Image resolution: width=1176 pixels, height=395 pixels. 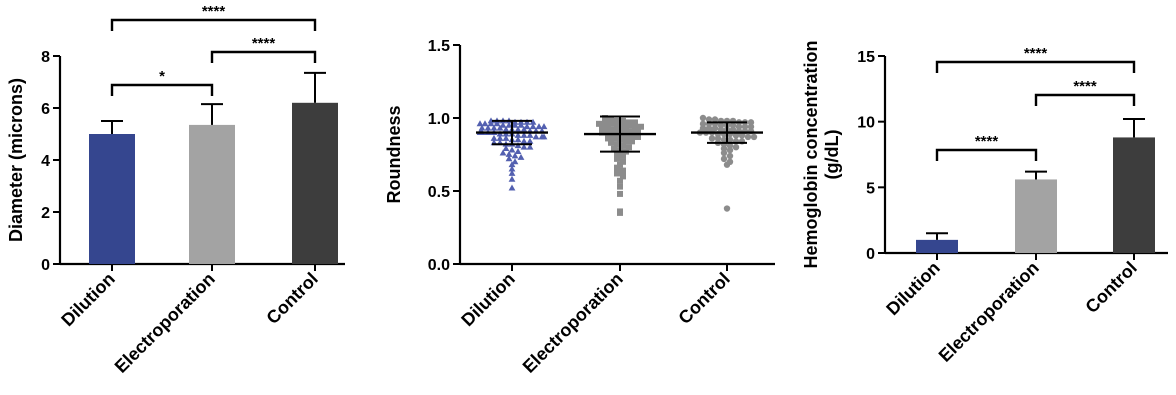 What do you see at coordinates (162, 76) in the screenshot?
I see `significance-label: *` at bounding box center [162, 76].